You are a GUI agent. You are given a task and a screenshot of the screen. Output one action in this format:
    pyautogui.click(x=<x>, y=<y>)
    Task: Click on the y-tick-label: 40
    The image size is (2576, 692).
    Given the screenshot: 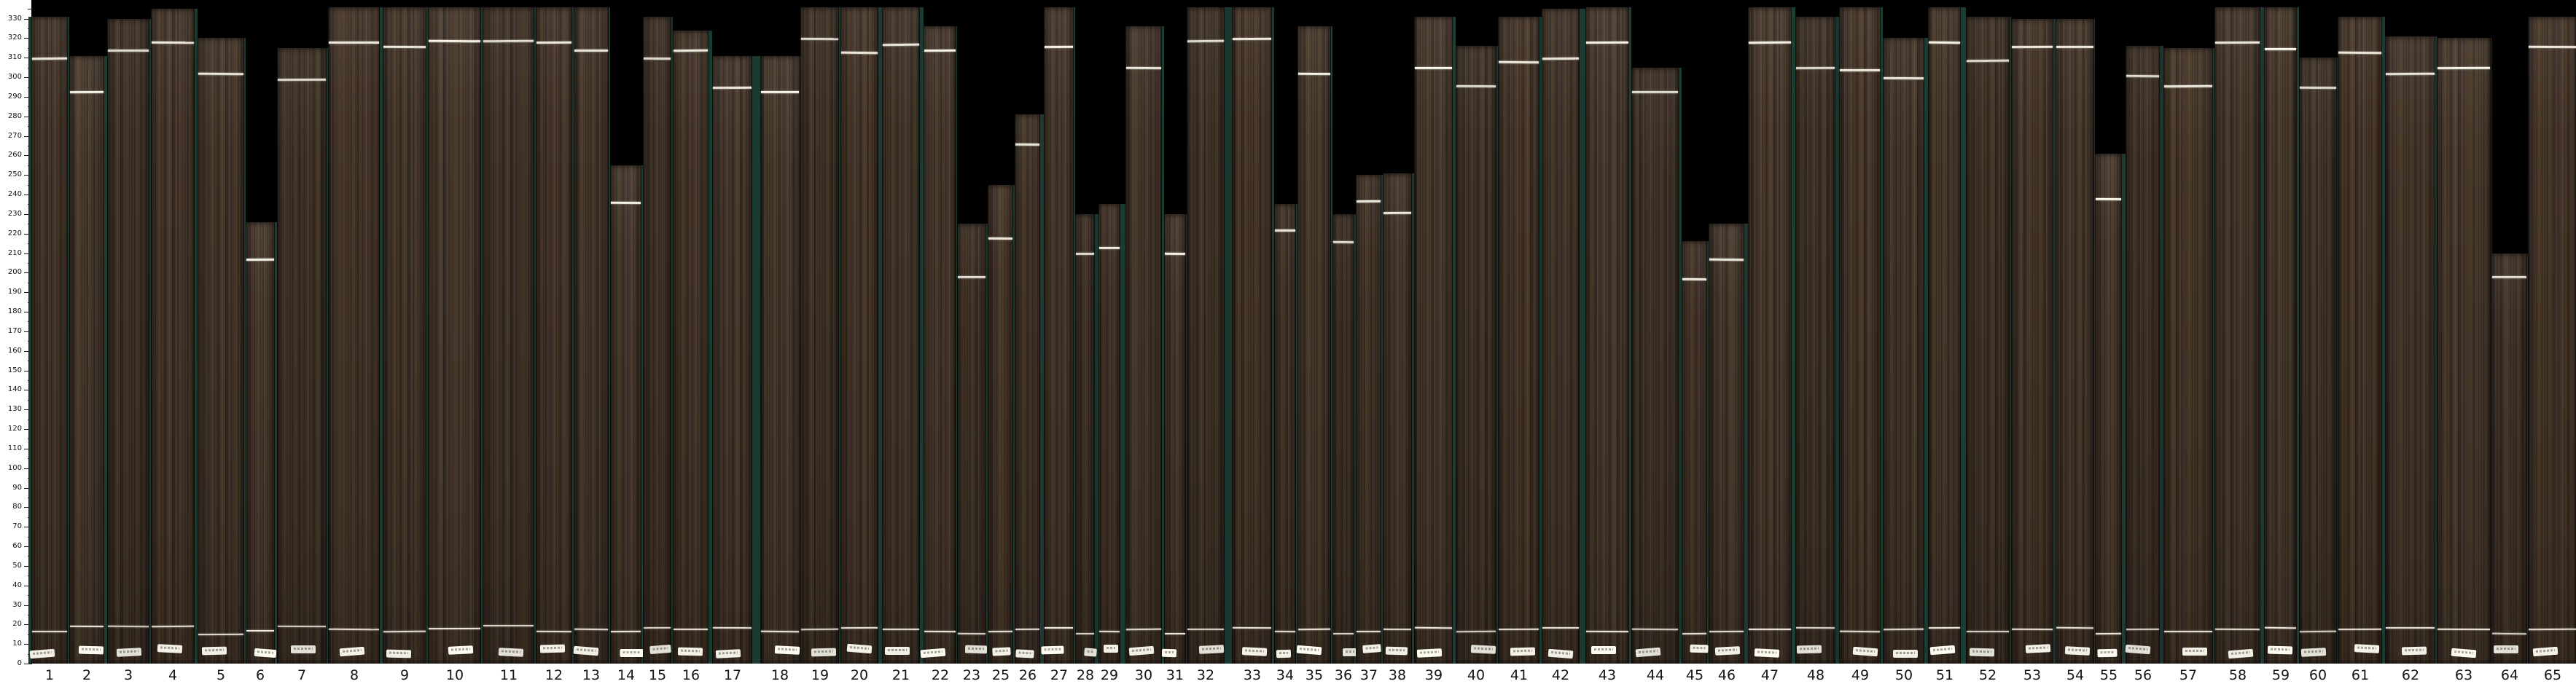 What is the action you would take?
    pyautogui.click(x=17, y=585)
    